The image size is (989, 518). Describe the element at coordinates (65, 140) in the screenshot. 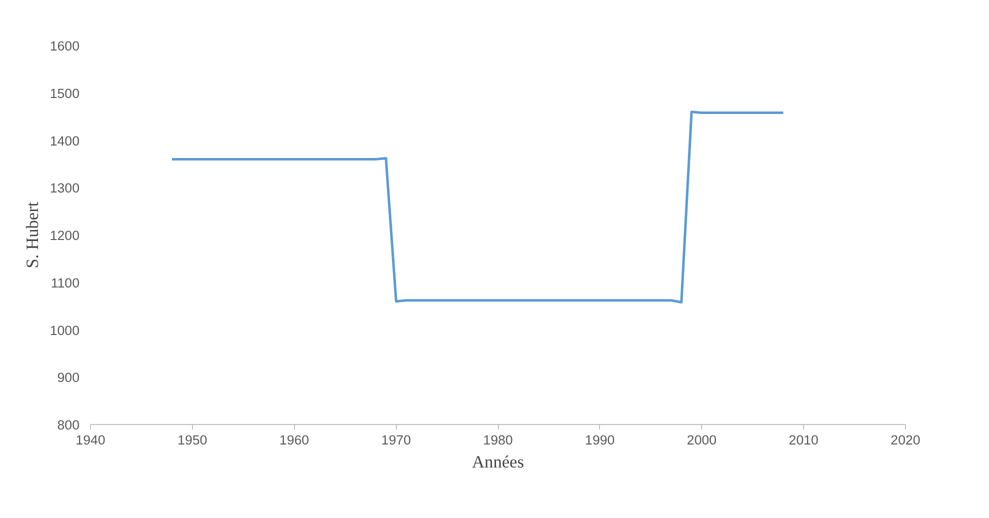

I see `y-tick-label: 1400` at that location.